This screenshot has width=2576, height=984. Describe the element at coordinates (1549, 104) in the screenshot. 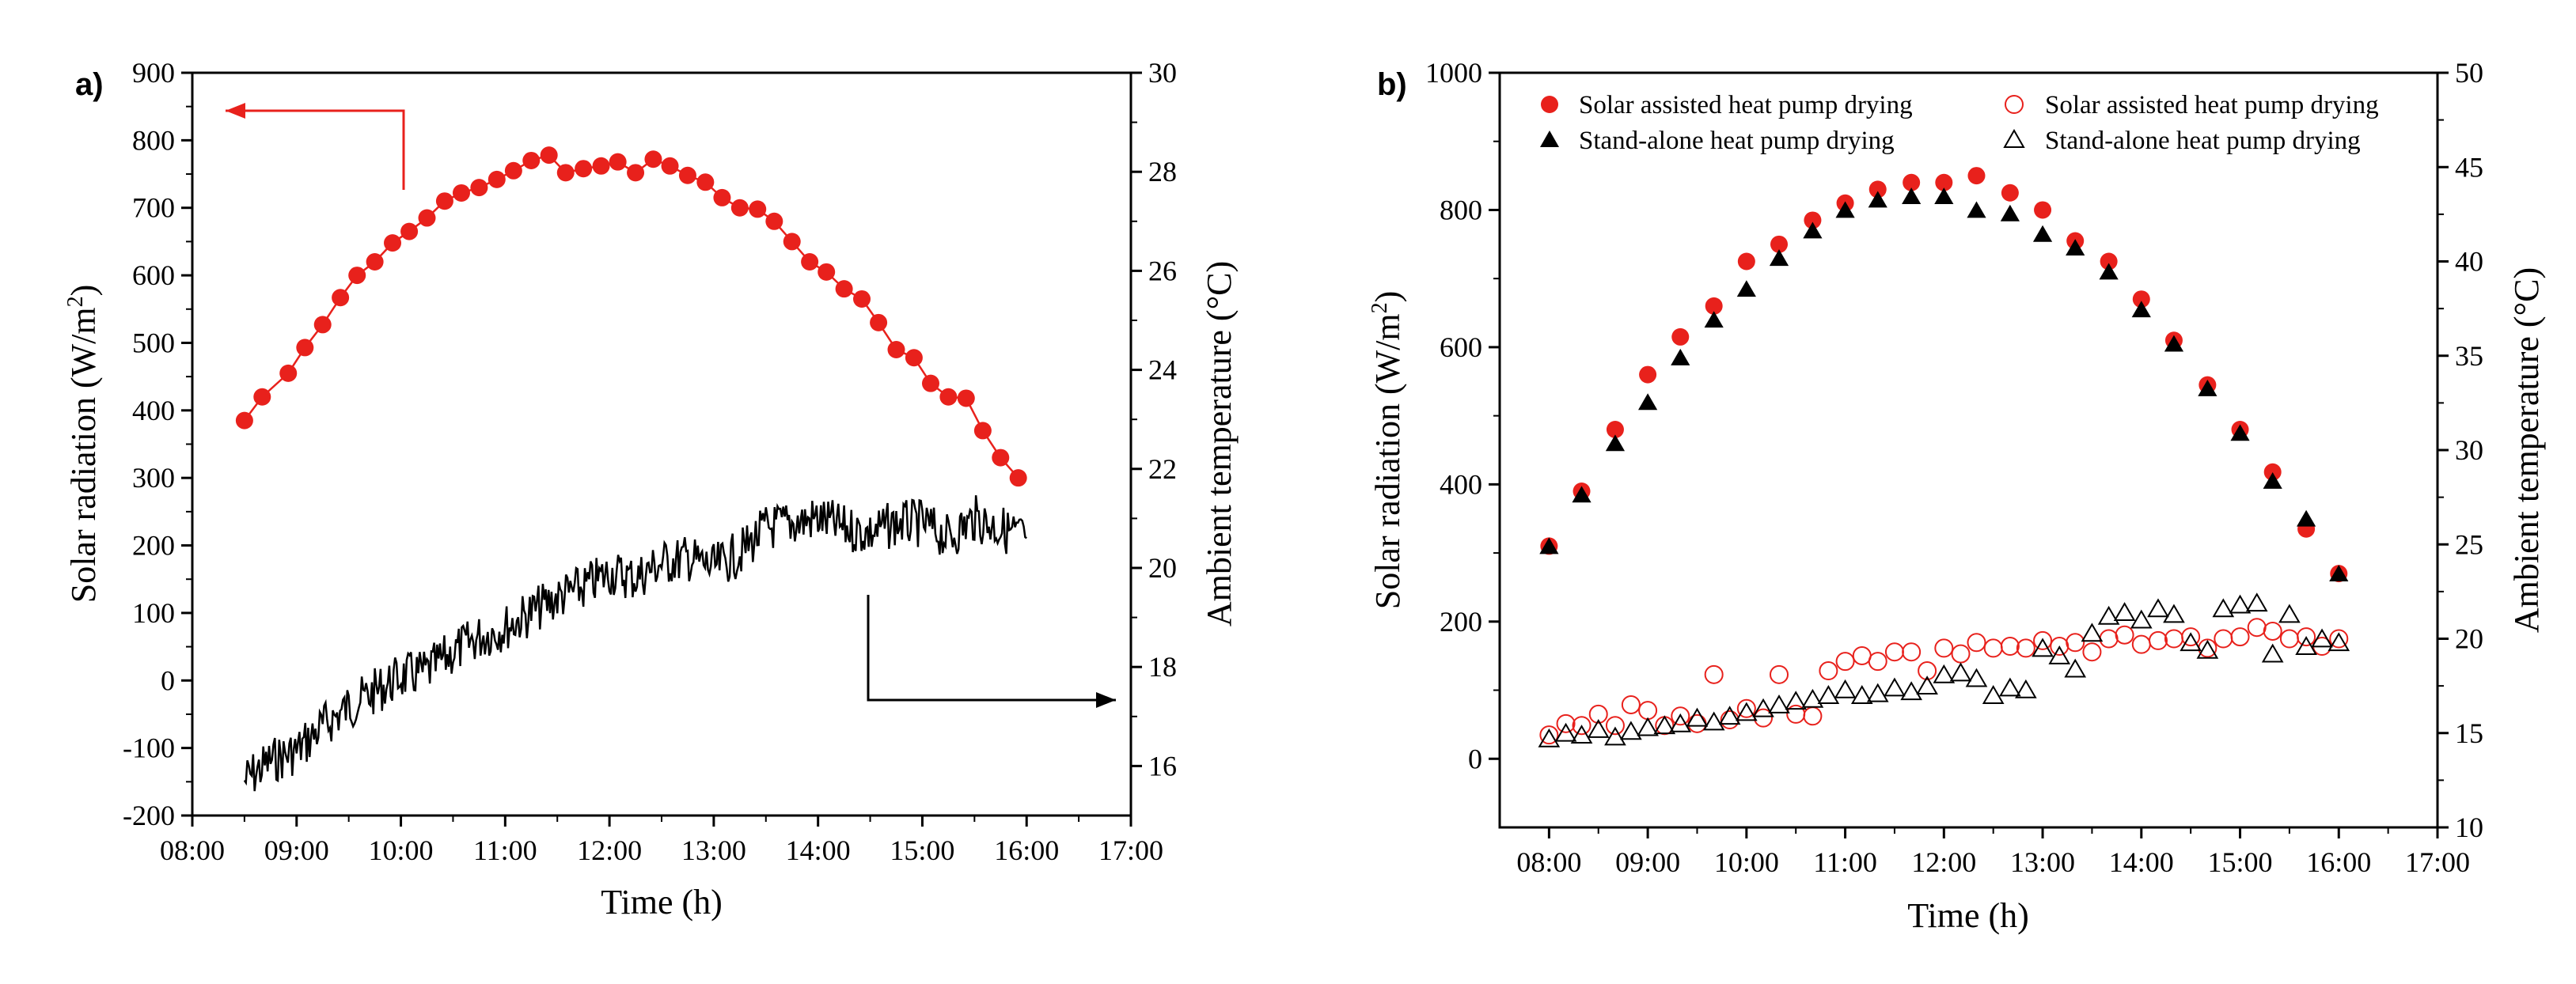

I see `legend-solar-assisted-filled-marker` at that location.